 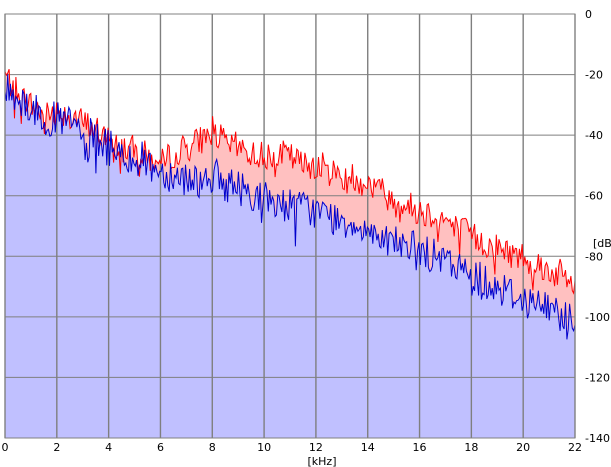 I want to click on x-tick-label: 22, so click(x=575, y=447).